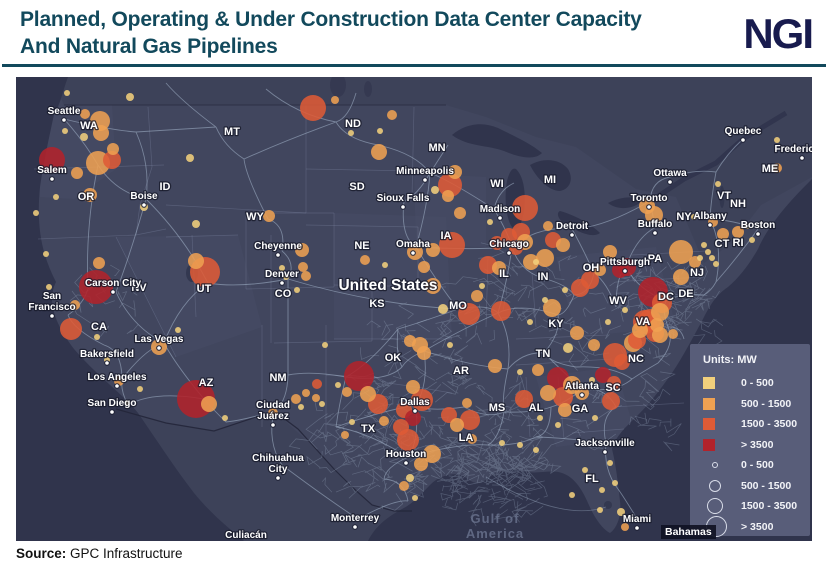 This screenshot has height=566, width=828. What do you see at coordinates (504, 274) in the screenshot?
I see `svg-text: IL` at bounding box center [504, 274].